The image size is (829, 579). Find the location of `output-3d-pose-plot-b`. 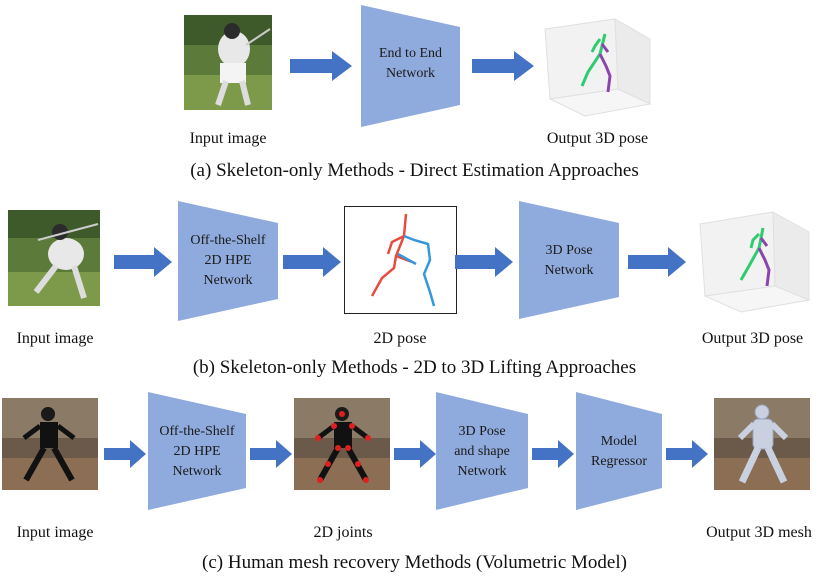

output-3d-pose-plot-b is located at coordinates (755, 262).